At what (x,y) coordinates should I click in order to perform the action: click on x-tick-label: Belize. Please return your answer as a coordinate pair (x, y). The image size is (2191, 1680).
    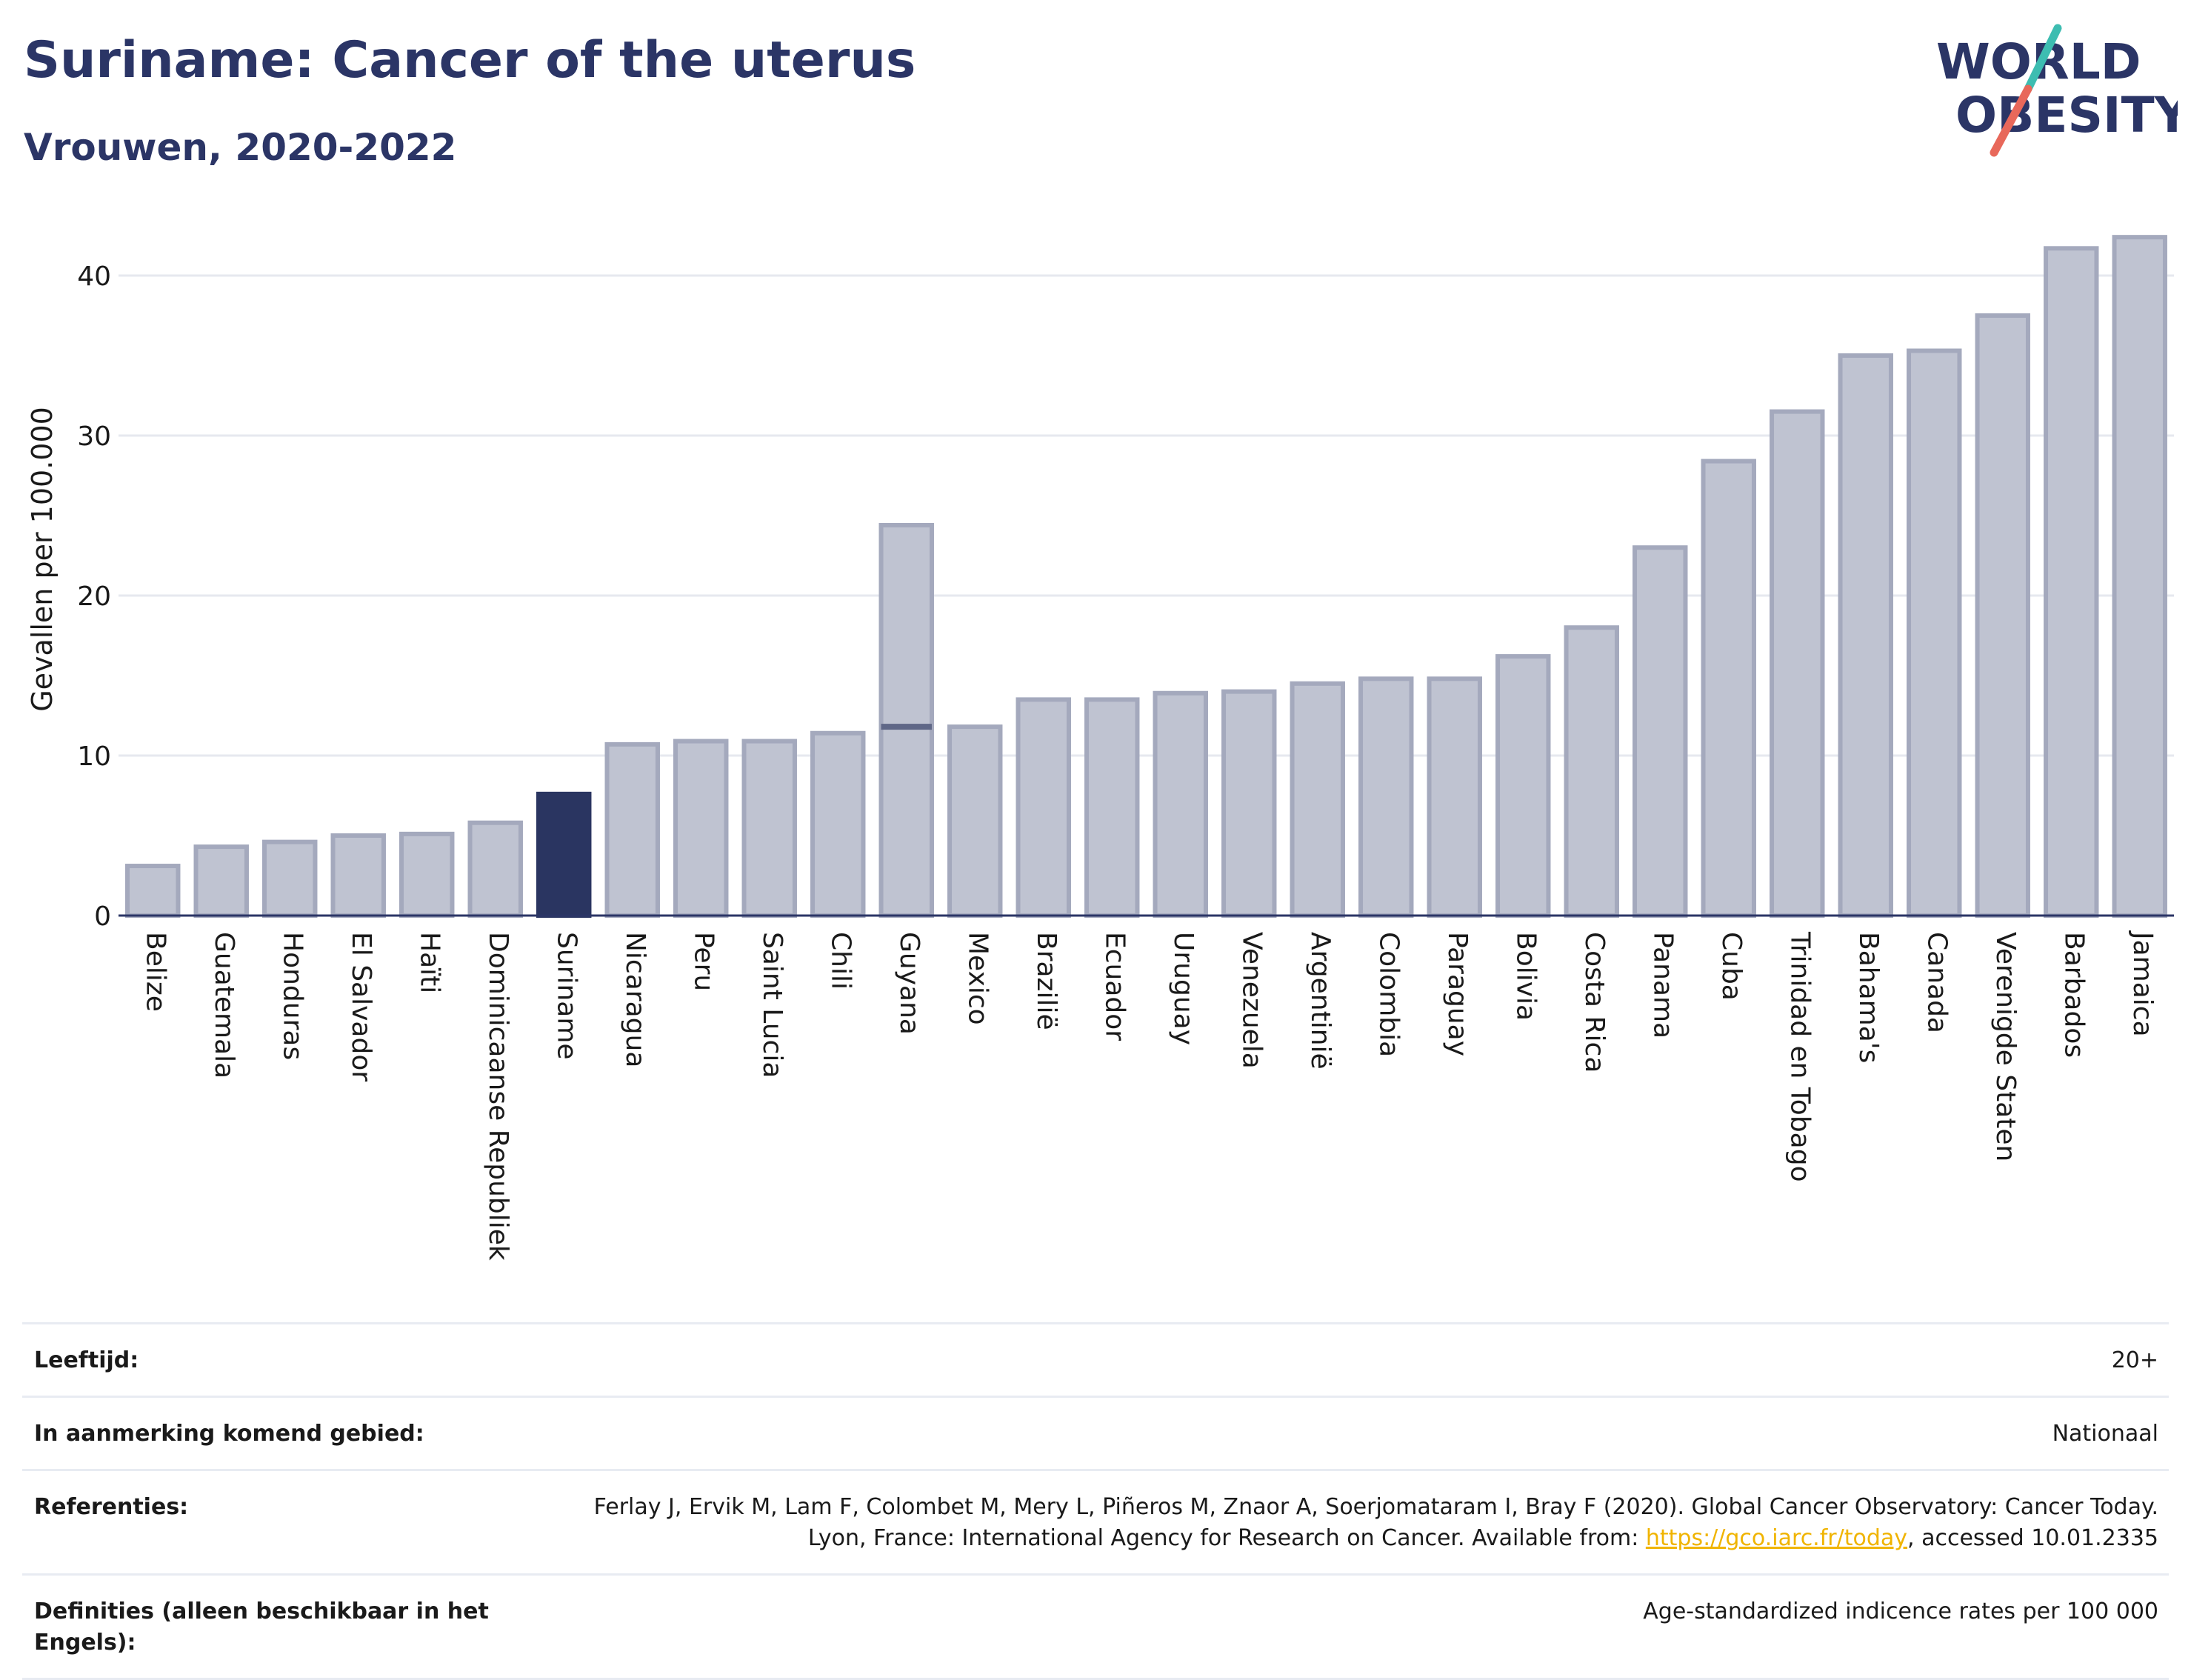
    Looking at the image, I should click on (155, 972).